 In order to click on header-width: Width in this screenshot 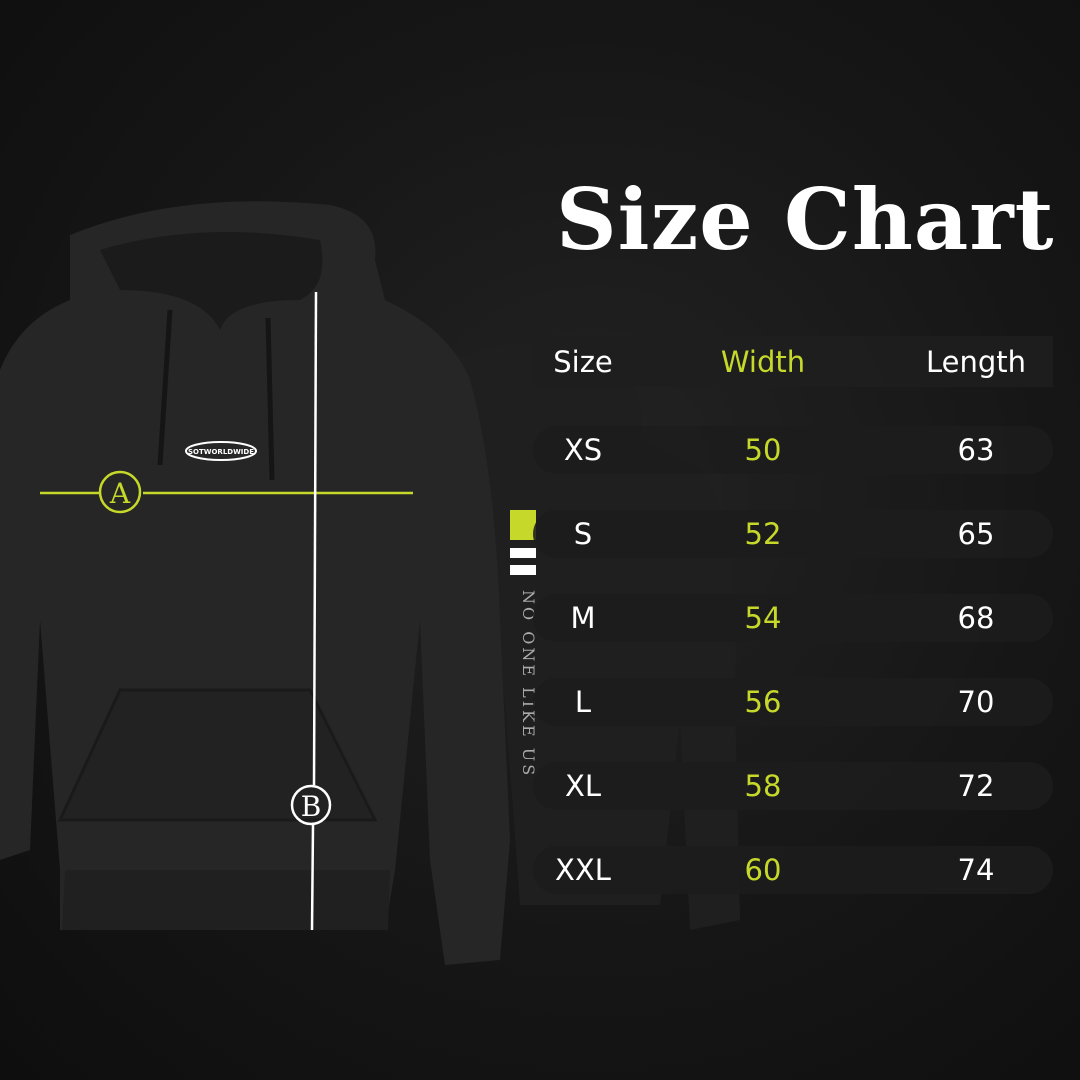, I will do `click(763, 361)`.